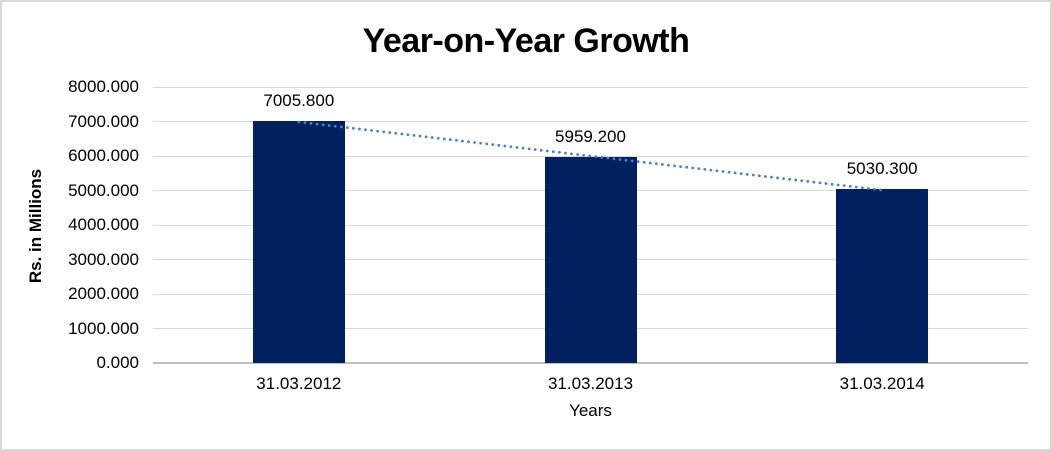 Image resolution: width=1052 pixels, height=451 pixels. Describe the element at coordinates (882, 383) in the screenshot. I see `x-tick-label: 31.03.2014` at that location.